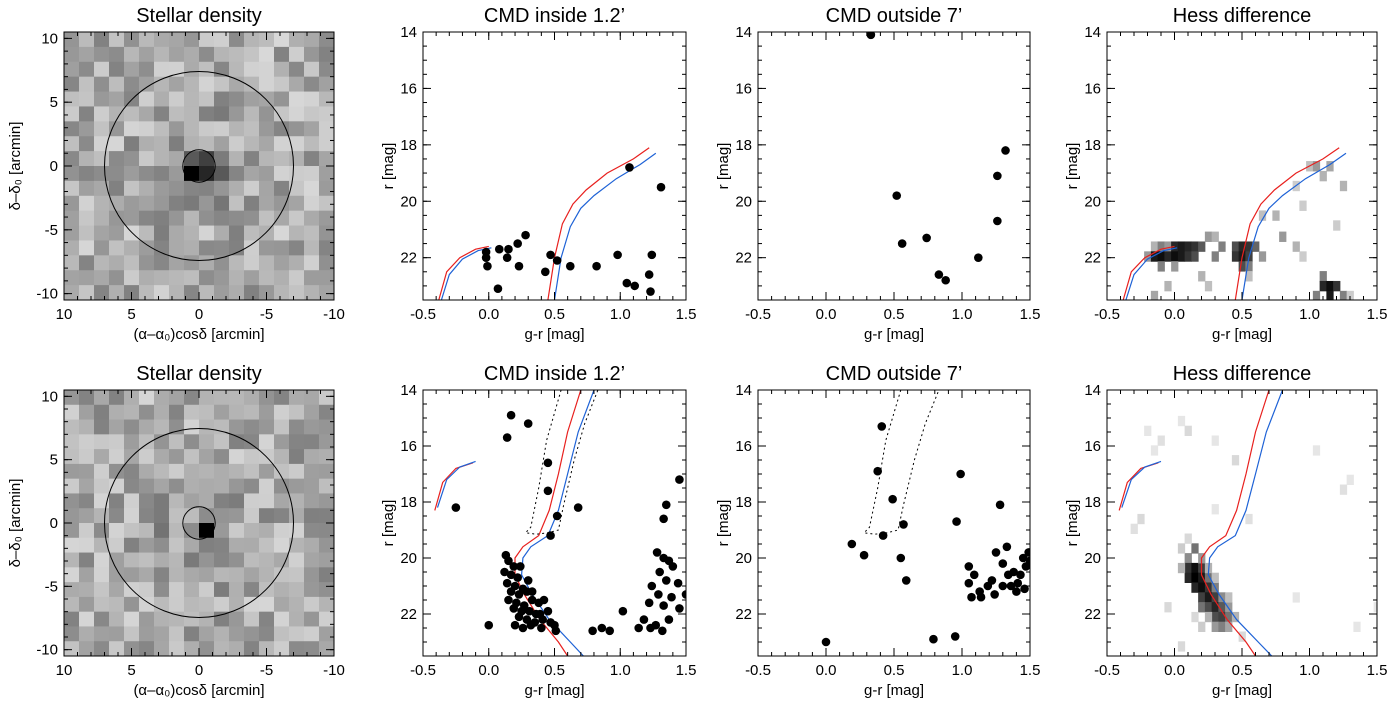 The width and height of the screenshot is (1391, 708). What do you see at coordinates (1174, 314) in the screenshot?
I see `x-tick-label: 0.0` at bounding box center [1174, 314].